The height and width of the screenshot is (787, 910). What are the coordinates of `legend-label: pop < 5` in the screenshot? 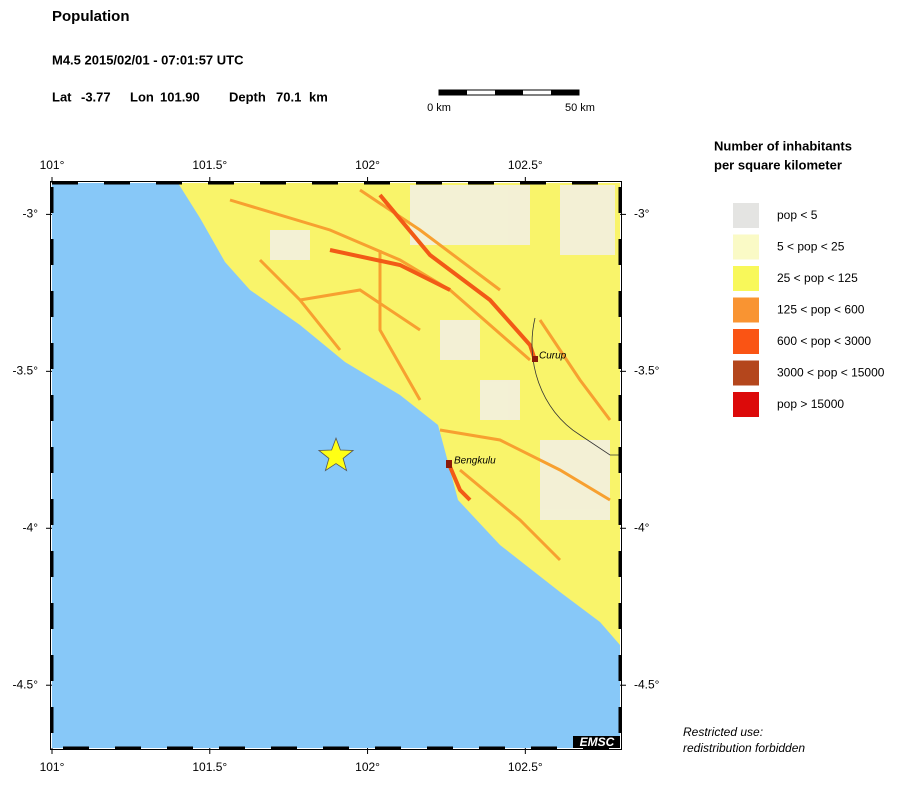 It's located at (797, 215).